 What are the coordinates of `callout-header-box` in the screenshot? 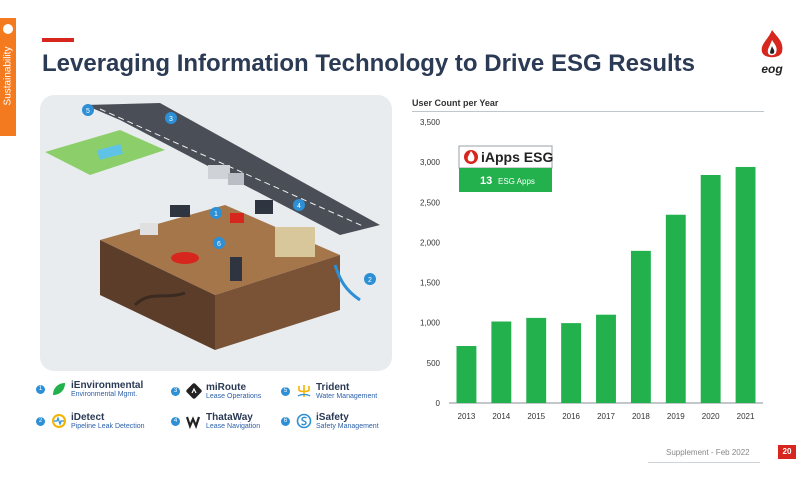 It's located at (505, 157).